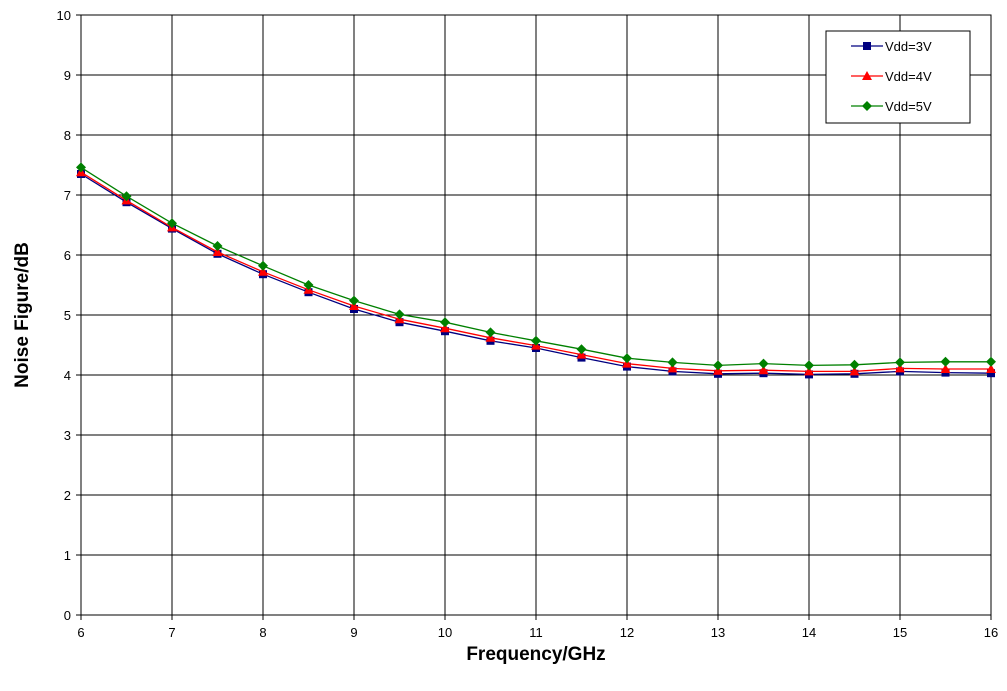 The image size is (1007, 691). I want to click on y-tick-label: 1, so click(67, 555).